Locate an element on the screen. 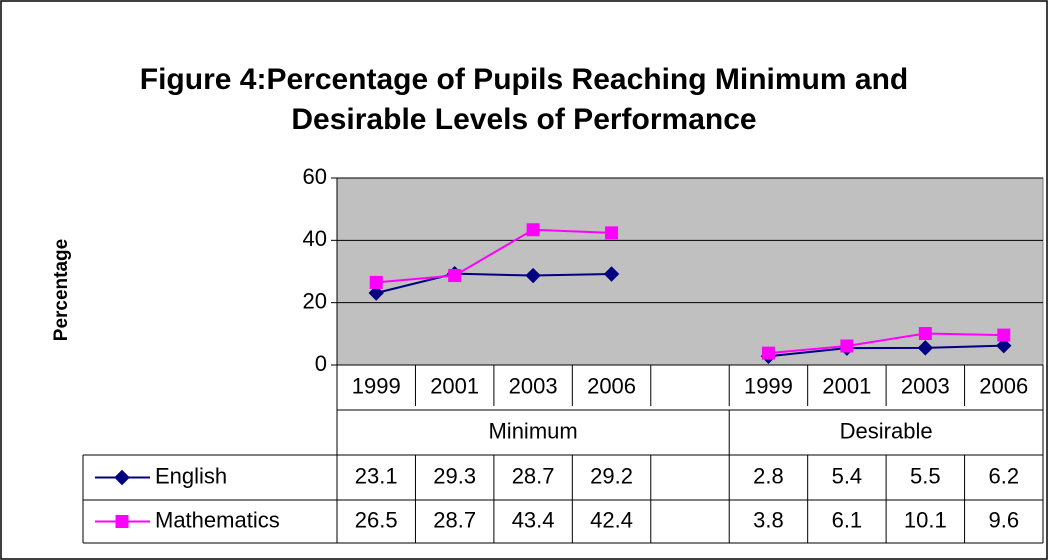 The height and width of the screenshot is (560, 1048). table-value: 42.4 is located at coordinates (611, 519).